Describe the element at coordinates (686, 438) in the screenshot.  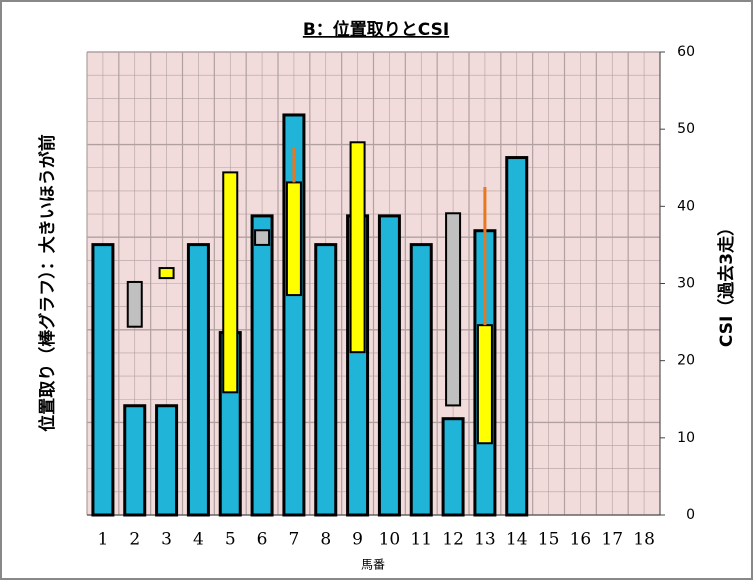
I see `y2-tick-label: 10` at that location.